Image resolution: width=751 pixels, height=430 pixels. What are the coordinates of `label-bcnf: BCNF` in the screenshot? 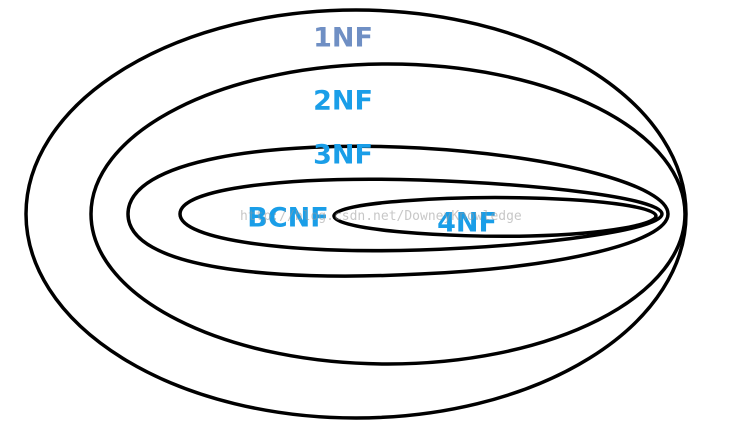 It's located at (287, 218).